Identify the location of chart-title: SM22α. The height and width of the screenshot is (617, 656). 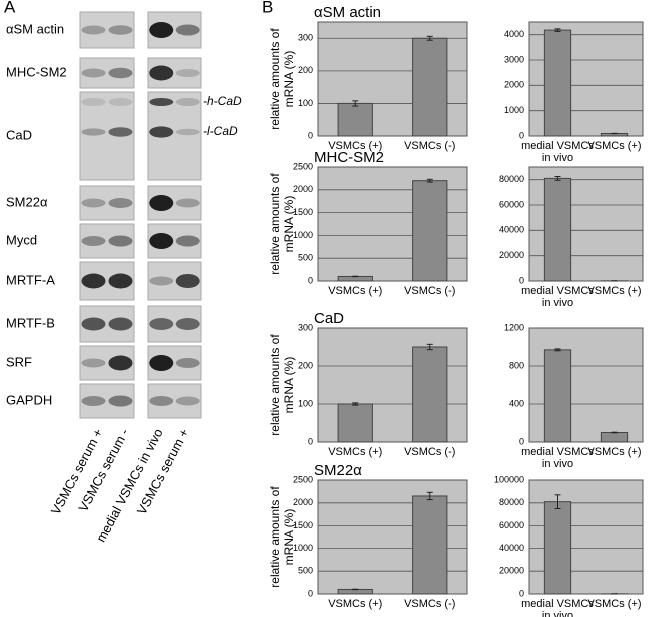
(338, 470).